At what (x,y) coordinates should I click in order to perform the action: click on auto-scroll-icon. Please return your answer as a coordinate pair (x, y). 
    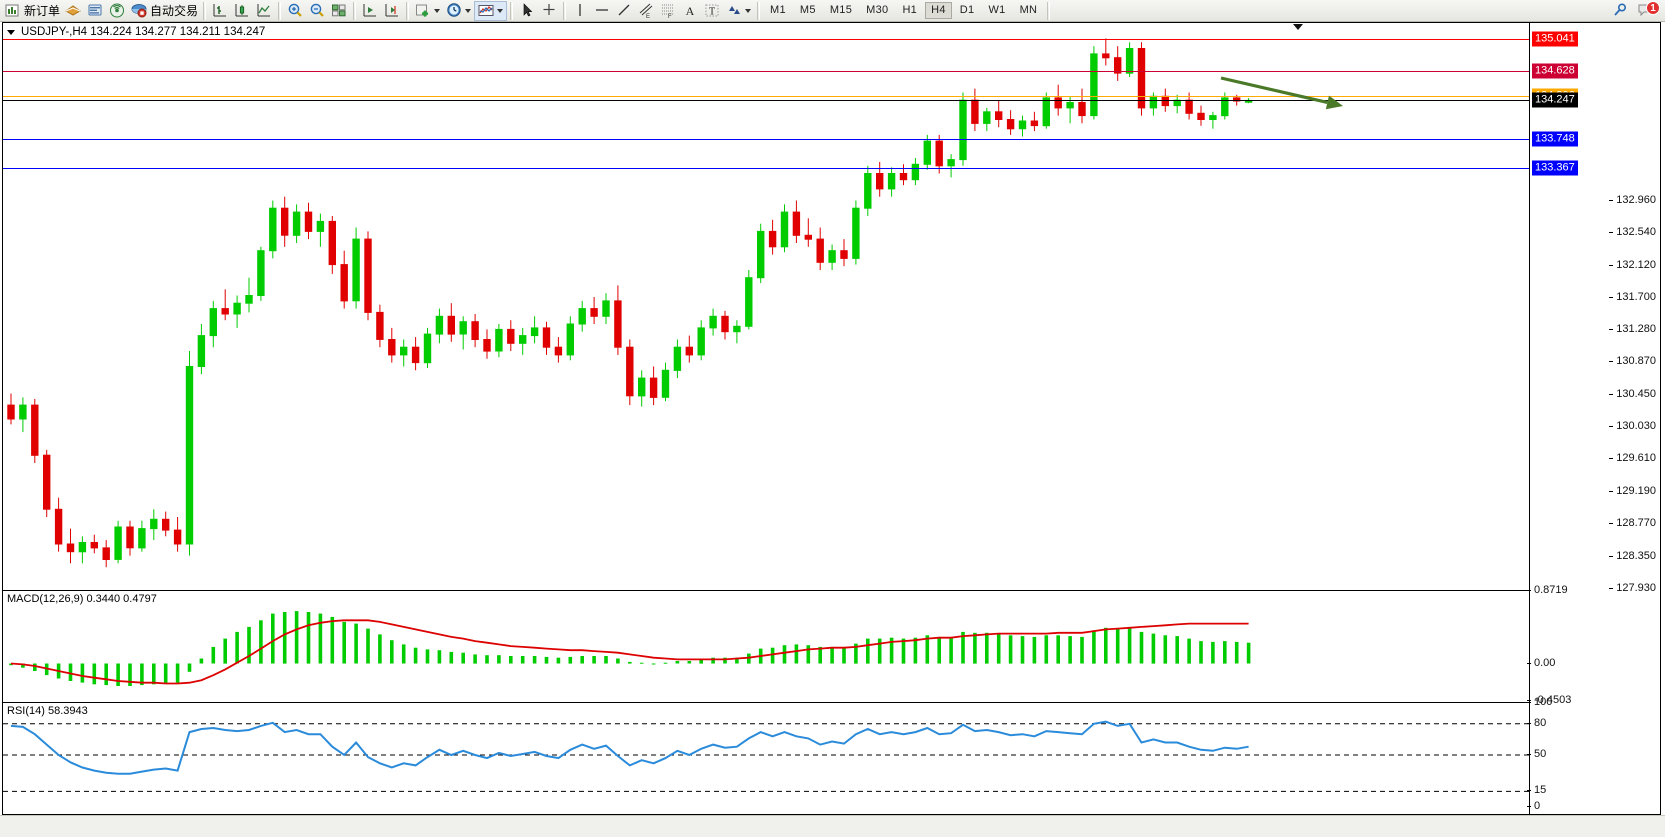
    Looking at the image, I should click on (370, 10).